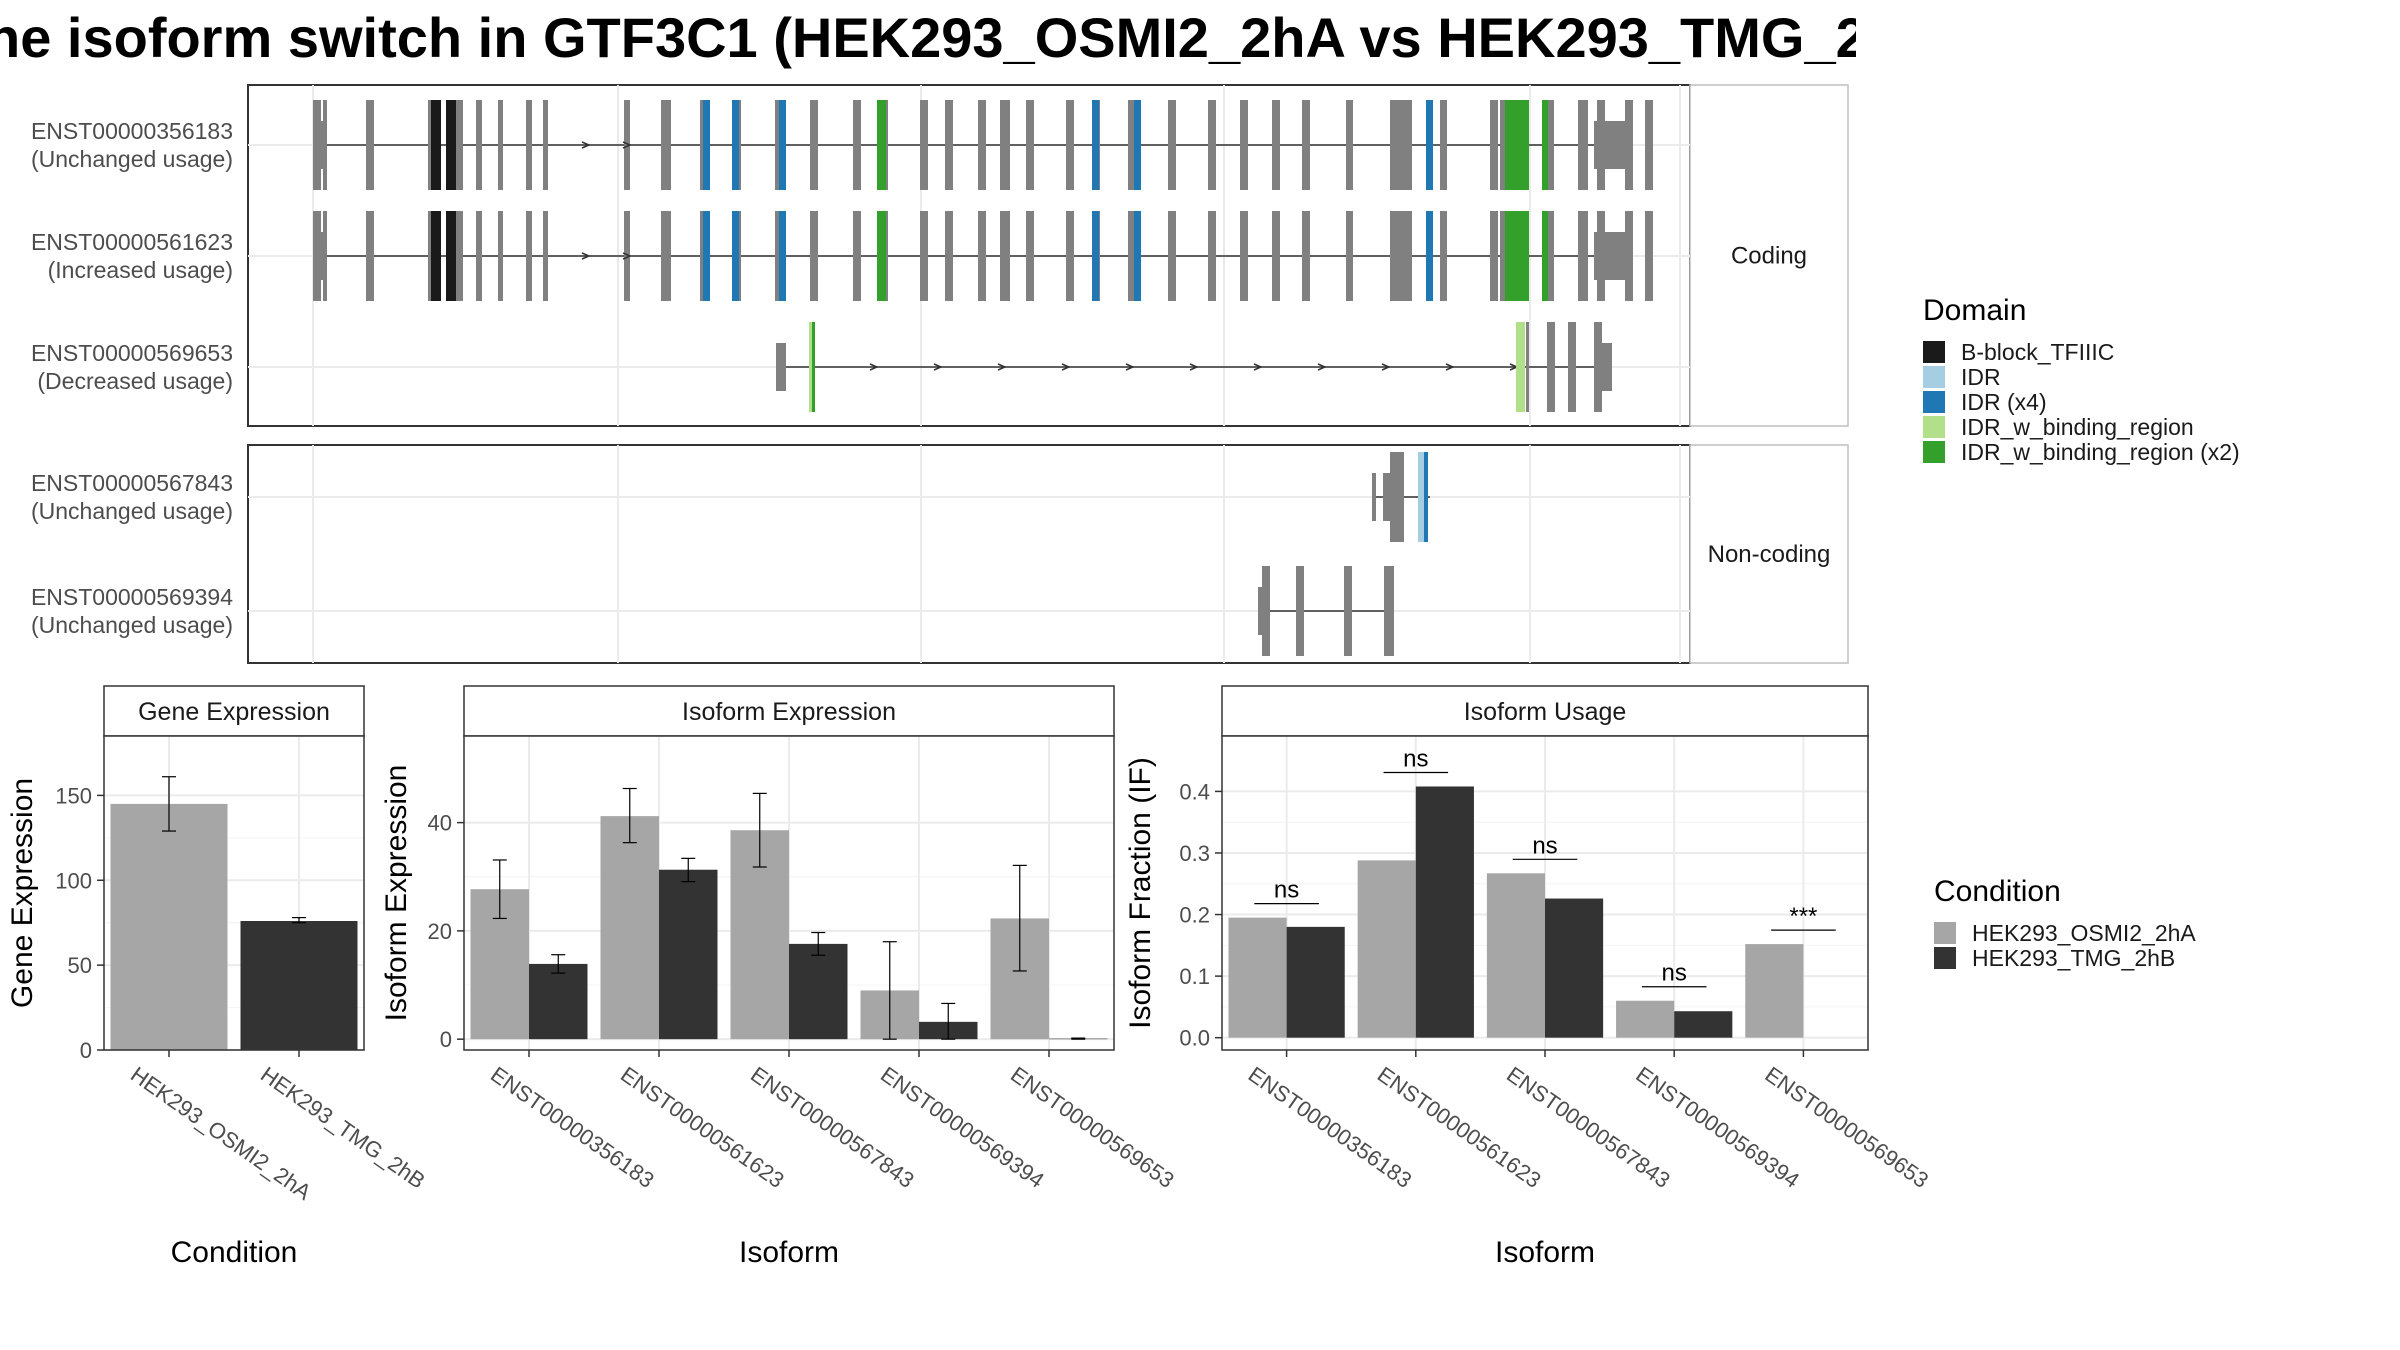 The image size is (2400, 1350). I want to click on y-tick-label: 0.1, so click(1194, 976).